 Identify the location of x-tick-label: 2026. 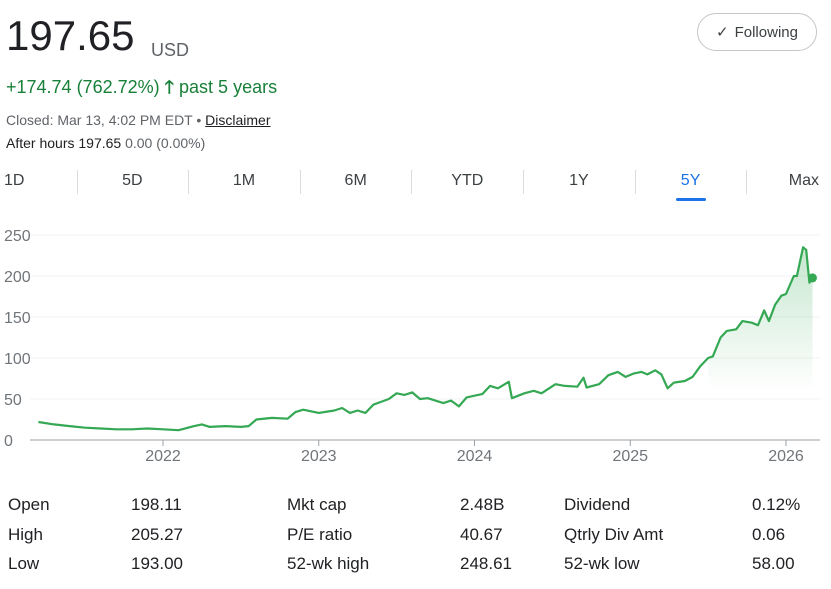
(786, 456).